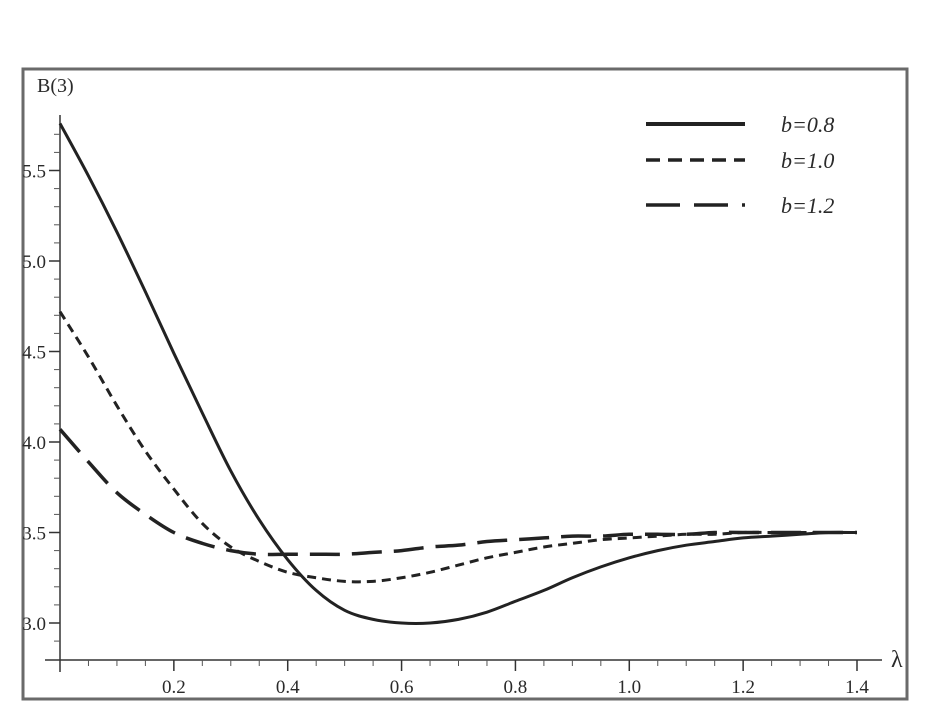  Describe the element at coordinates (34, 262) in the screenshot. I see `y-tick-label: 5.0` at that location.